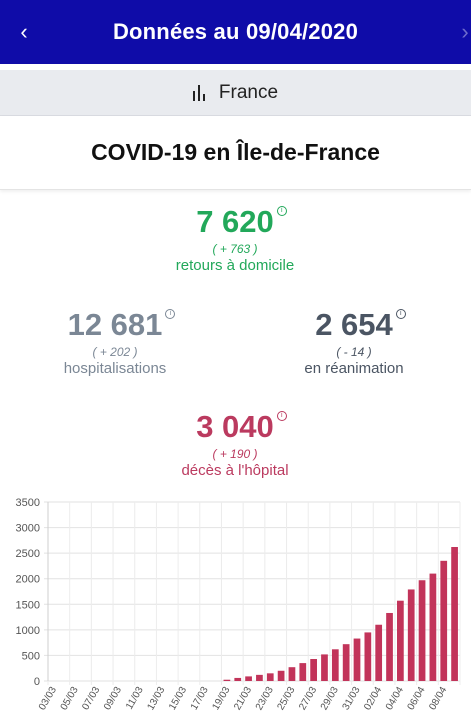  What do you see at coordinates (444, 620) in the screenshot?
I see `bar-08/04` at bounding box center [444, 620].